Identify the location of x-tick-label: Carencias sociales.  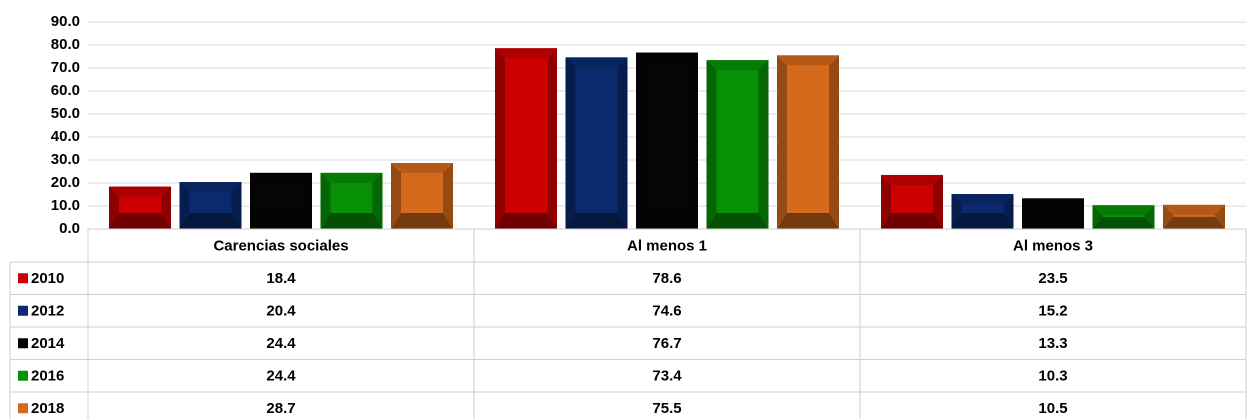
(280, 245).